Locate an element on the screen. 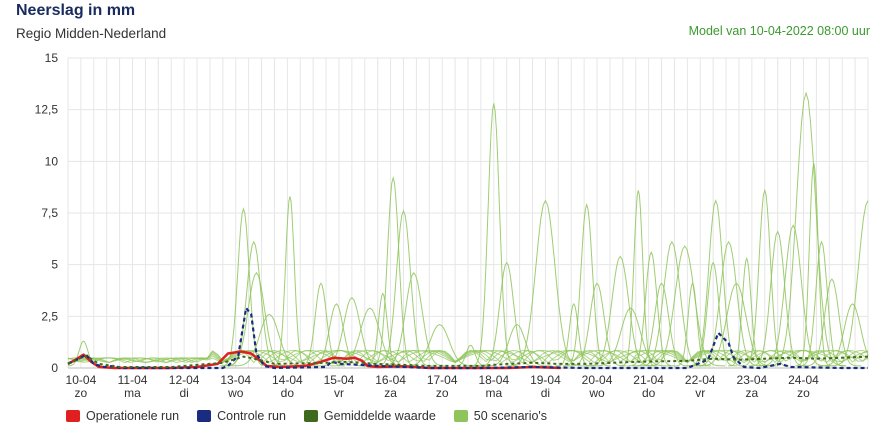  x-tick-date: 23-04 is located at coordinates (752, 380).